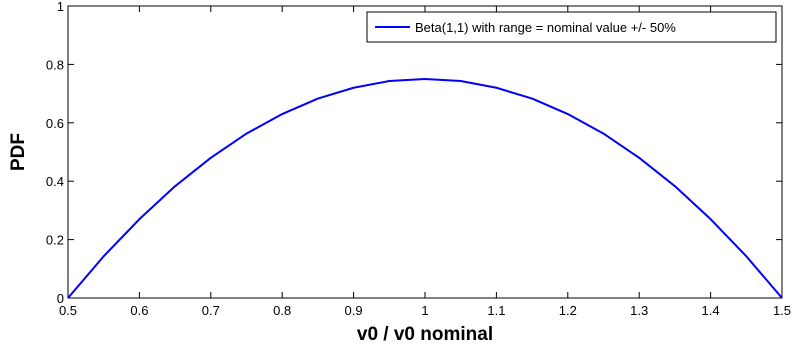  Describe the element at coordinates (55, 240) in the screenshot. I see `y-tick-label: 0.2` at that location.